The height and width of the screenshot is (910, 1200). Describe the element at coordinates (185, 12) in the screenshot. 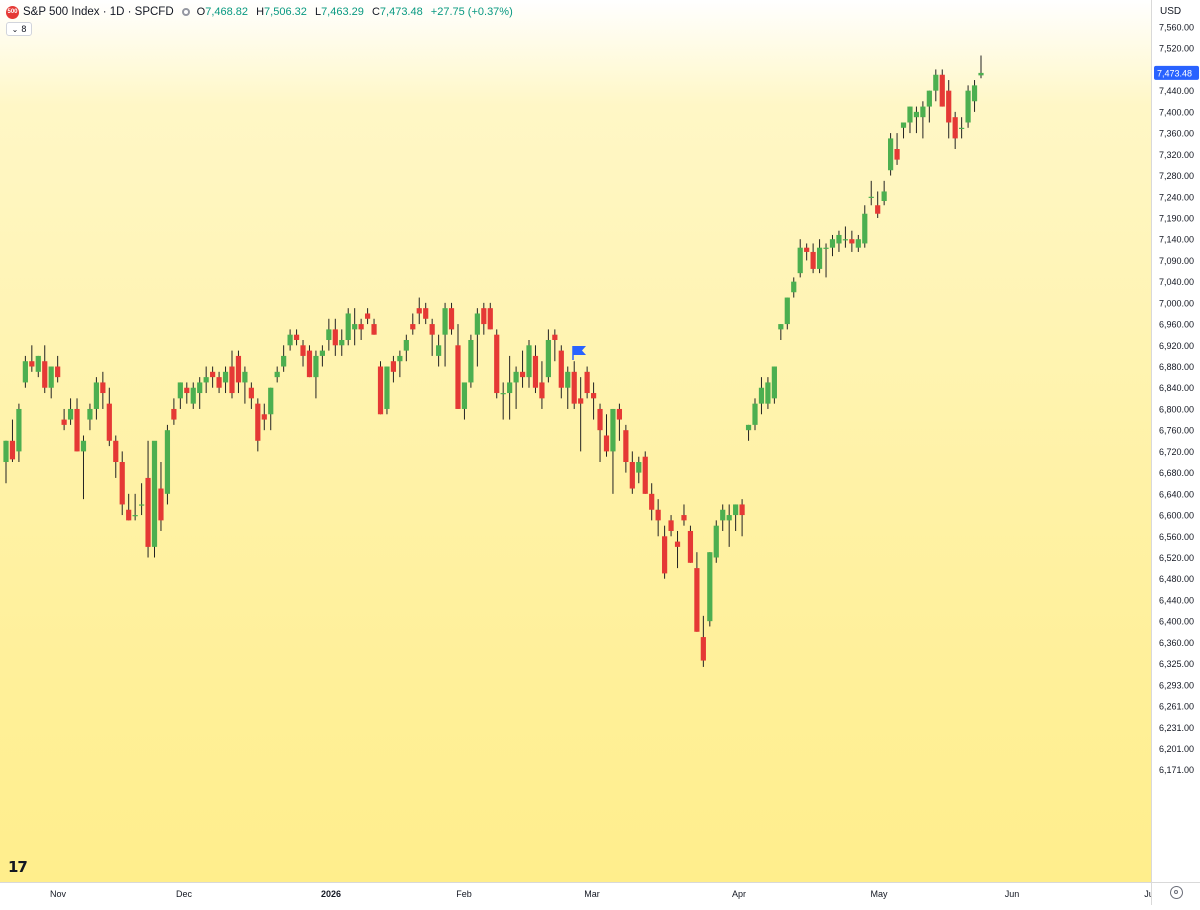

I see `market-status-icon` at that location.